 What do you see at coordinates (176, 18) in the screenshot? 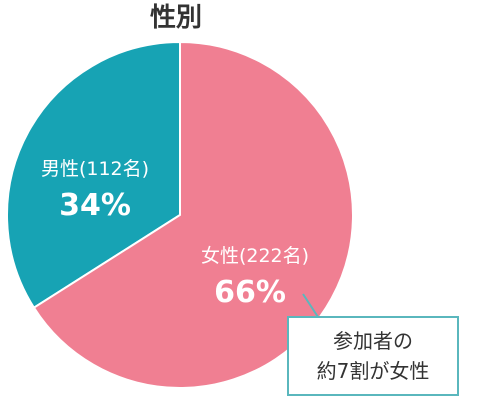
I see `chart-title: 性別` at bounding box center [176, 18].